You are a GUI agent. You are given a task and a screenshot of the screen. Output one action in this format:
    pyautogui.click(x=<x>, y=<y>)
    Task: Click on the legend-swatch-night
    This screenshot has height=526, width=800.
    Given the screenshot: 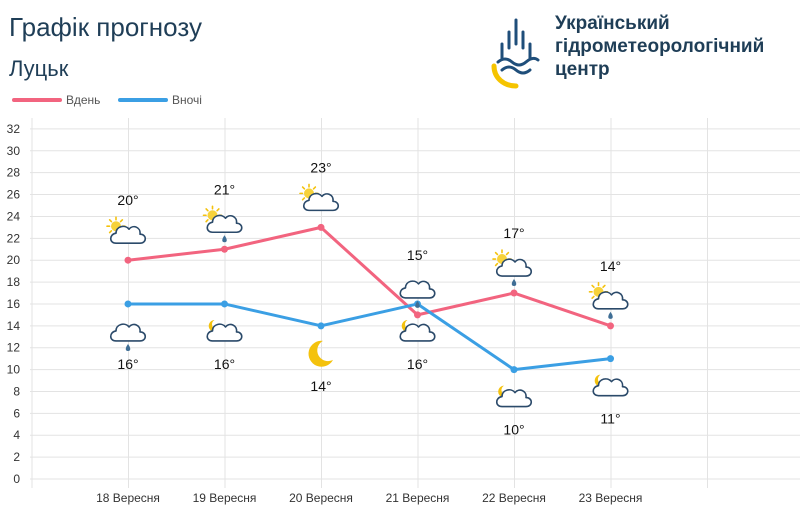 What is the action you would take?
    pyautogui.click(x=143, y=99)
    